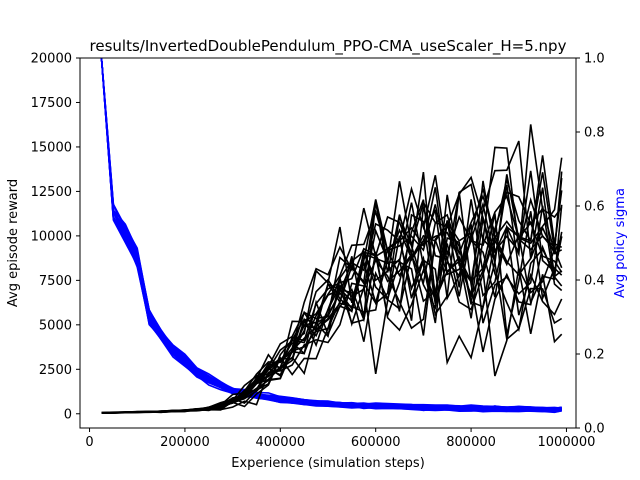  Describe the element at coordinates (594, 429) in the screenshot. I see `y2-tick-label: 0.0` at that location.